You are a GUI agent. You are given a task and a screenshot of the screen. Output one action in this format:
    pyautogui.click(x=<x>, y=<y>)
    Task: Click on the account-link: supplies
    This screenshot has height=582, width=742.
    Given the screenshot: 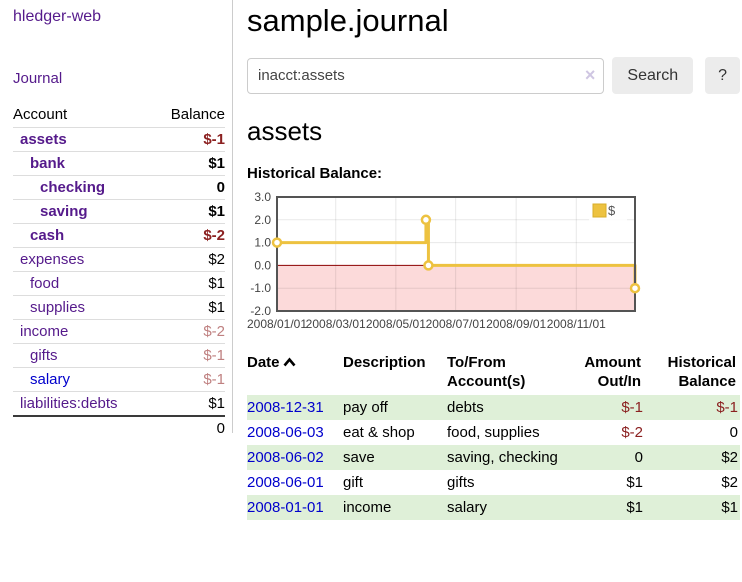 What is the action you would take?
    pyautogui.click(x=58, y=307)
    